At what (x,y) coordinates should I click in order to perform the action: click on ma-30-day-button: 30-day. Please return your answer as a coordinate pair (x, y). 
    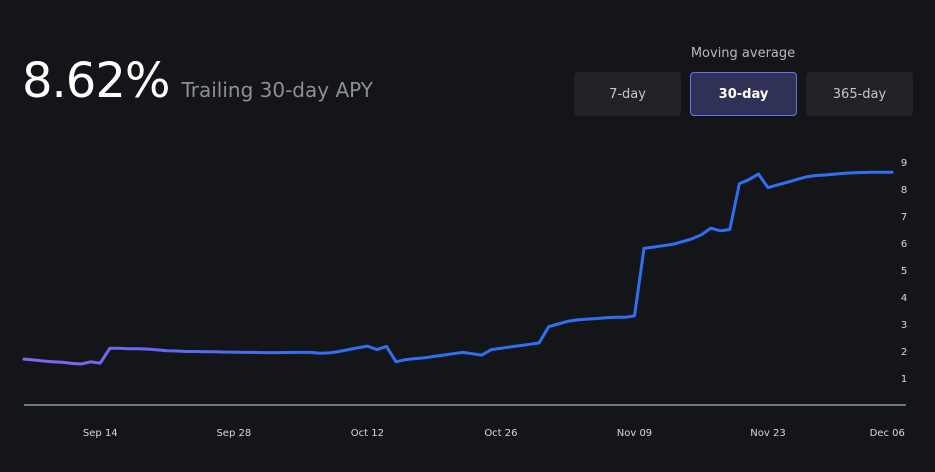
    Looking at the image, I should click on (743, 94).